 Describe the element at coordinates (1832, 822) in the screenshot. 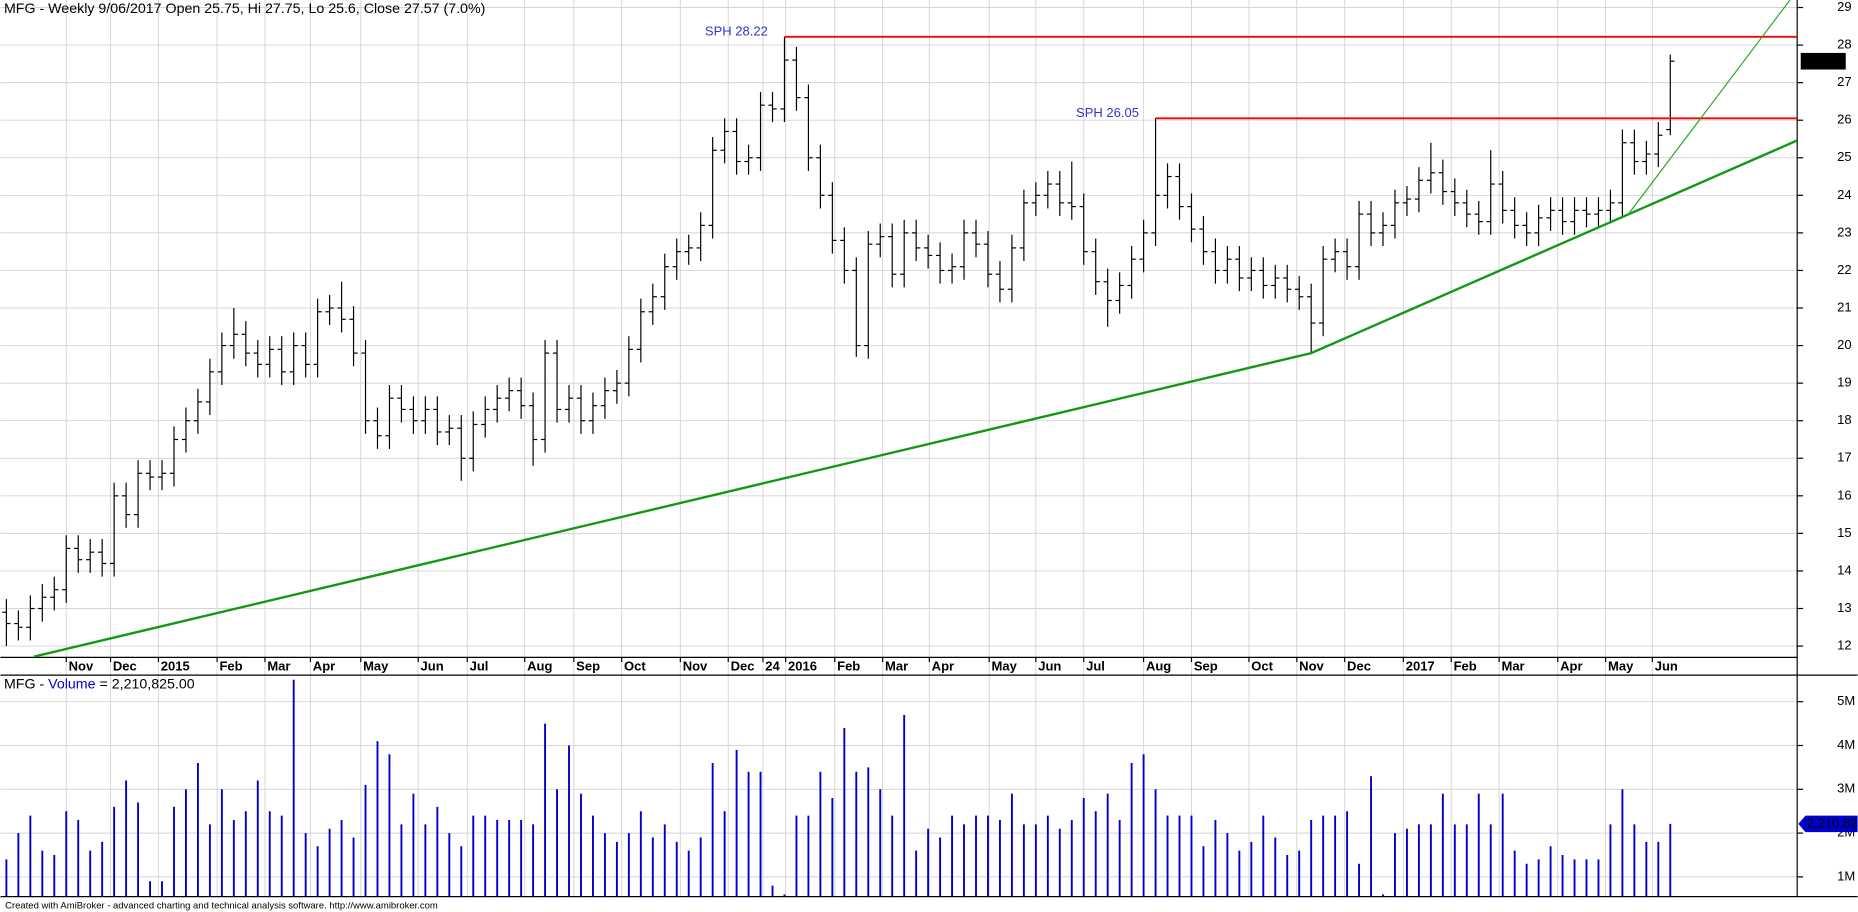

I see `last-volume-label: 2,210,825` at that location.